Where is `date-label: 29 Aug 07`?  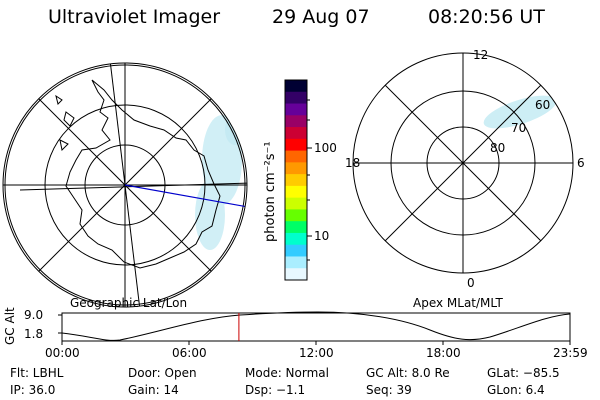 date-label: 29 Aug 07 is located at coordinates (321, 17).